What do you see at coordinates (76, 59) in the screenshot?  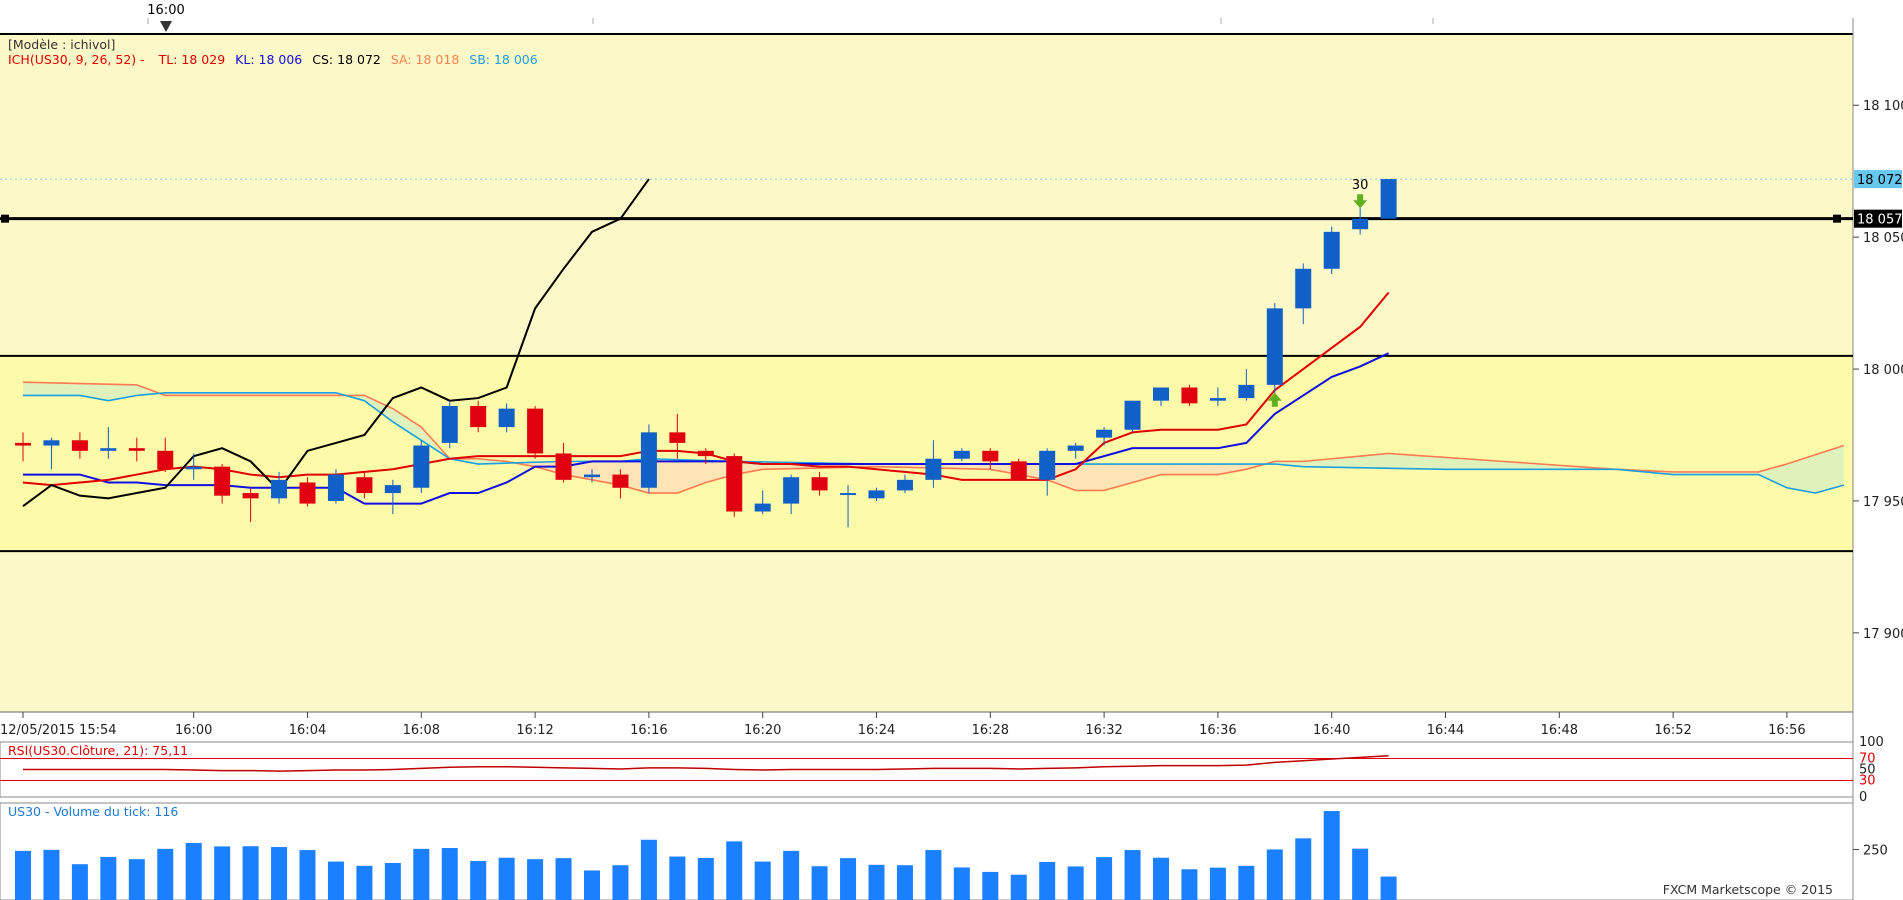 I see `ichimoku-legend-name: ICH(US30, 9, 26, 52) -` at bounding box center [76, 59].